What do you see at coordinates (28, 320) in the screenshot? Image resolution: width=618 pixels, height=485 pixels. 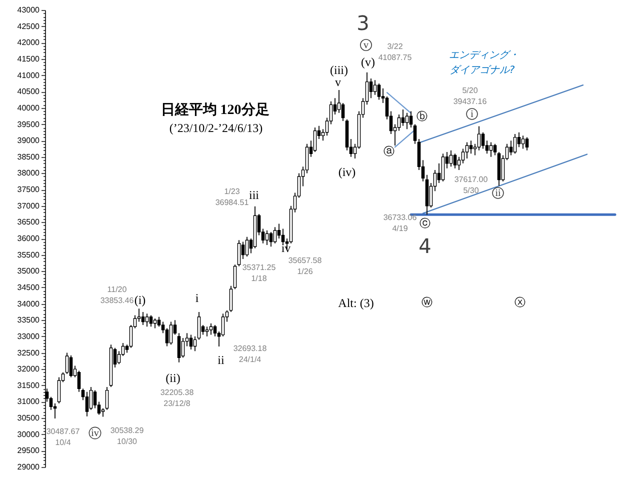 I see `y-tick-label: 33500` at bounding box center [28, 320].